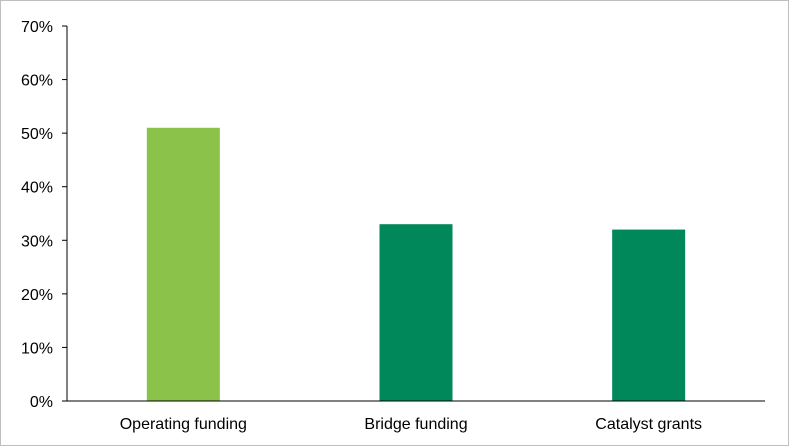 The height and width of the screenshot is (447, 789). What do you see at coordinates (648, 424) in the screenshot?
I see `x-category-label: Catalyst grants` at bounding box center [648, 424].